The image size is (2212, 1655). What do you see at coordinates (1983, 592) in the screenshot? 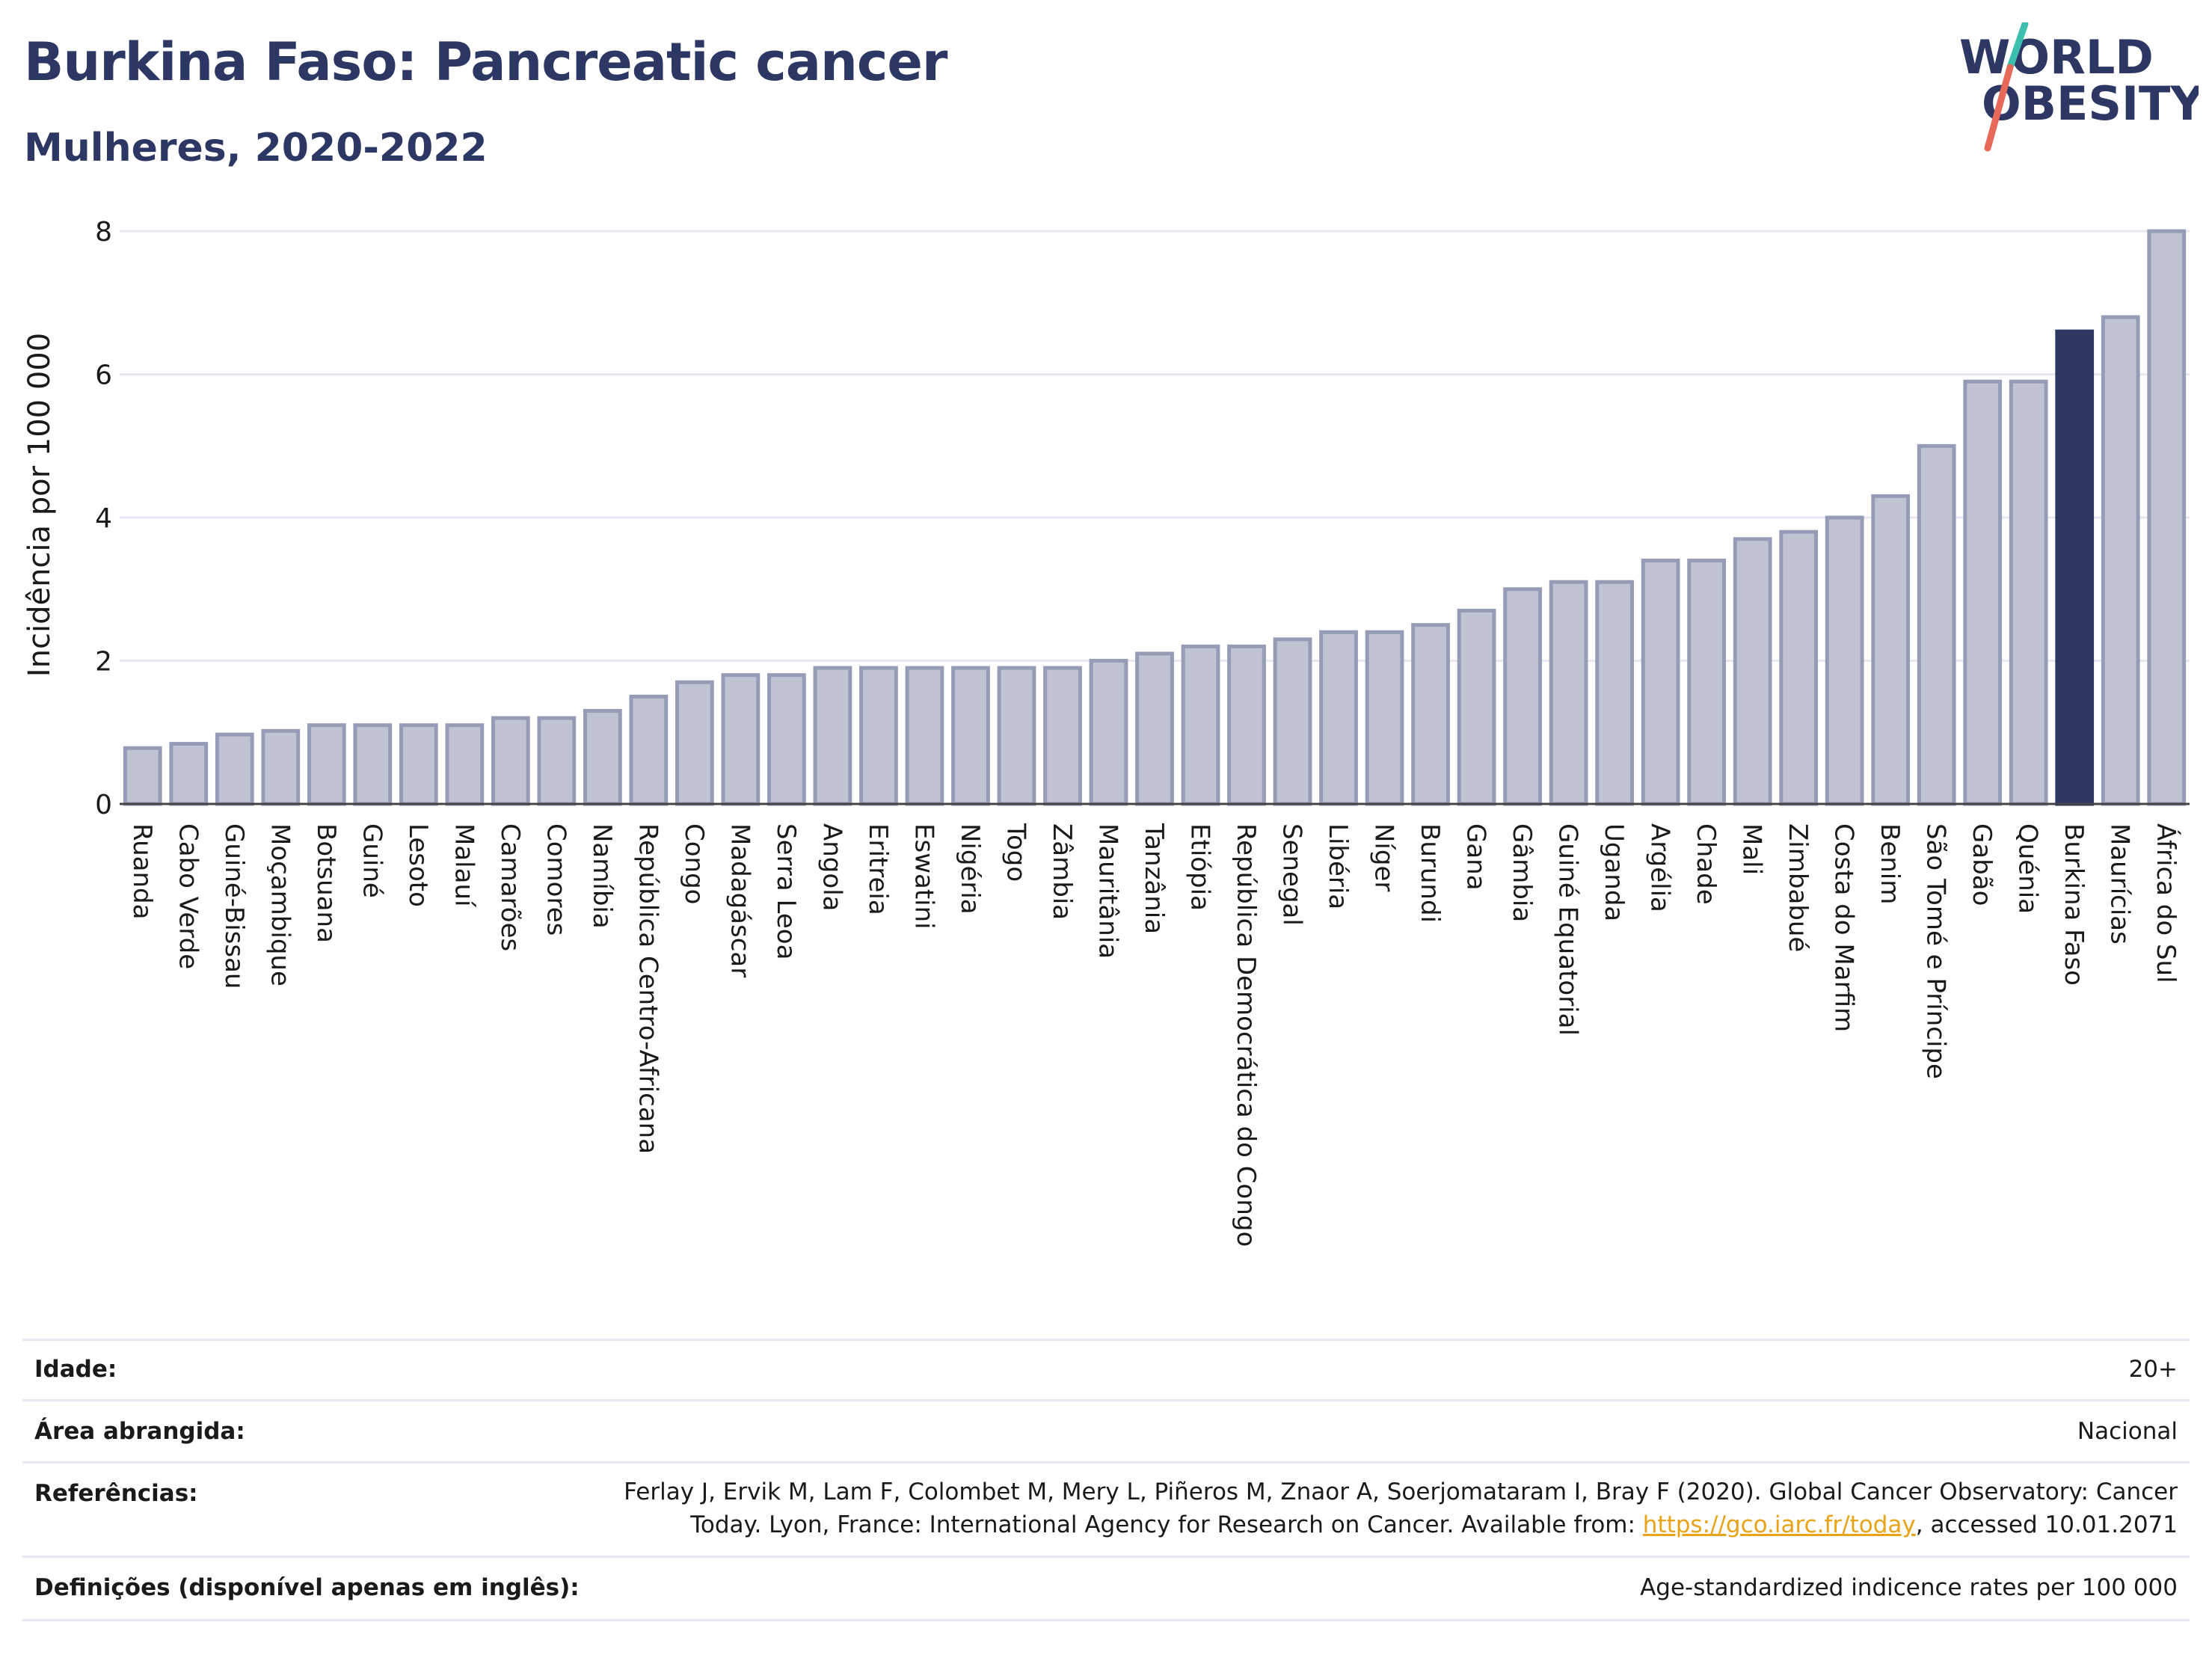
I see `bar-gabão` at bounding box center [1983, 592].